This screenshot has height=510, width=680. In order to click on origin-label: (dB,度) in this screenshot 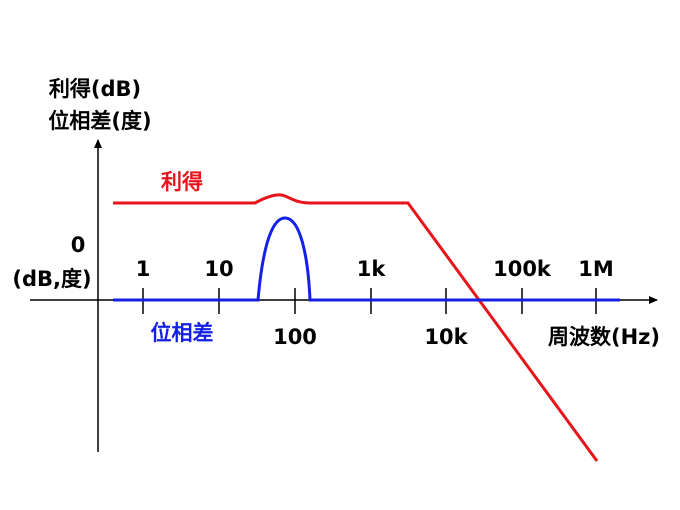, I will do `click(51, 279)`.